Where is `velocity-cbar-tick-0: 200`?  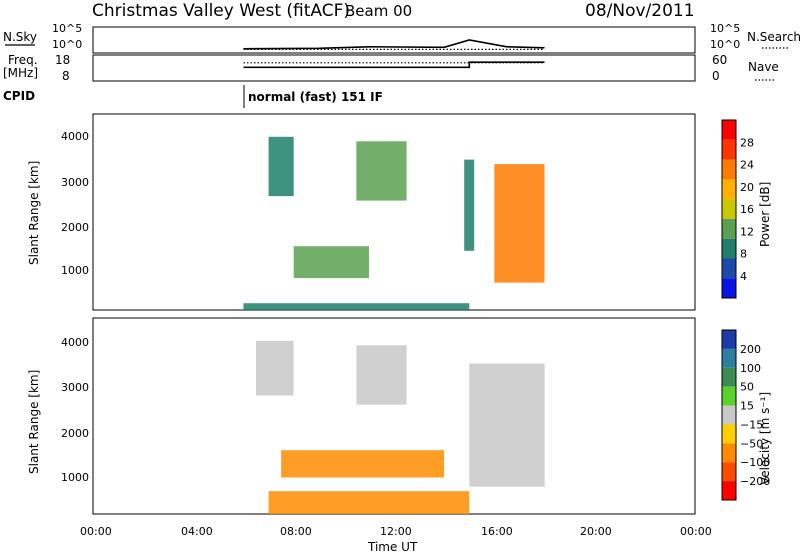
velocity-cbar-tick-0: 200 is located at coordinates (750, 349).